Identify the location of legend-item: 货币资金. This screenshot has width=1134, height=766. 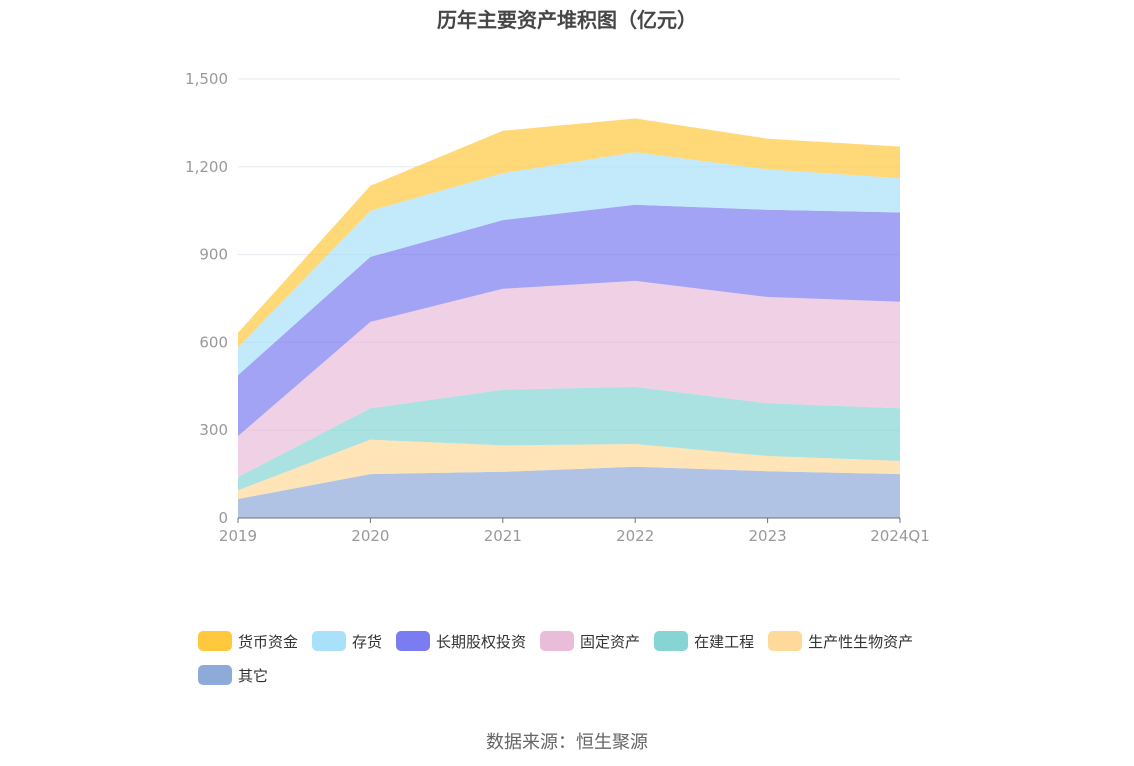
(248, 641).